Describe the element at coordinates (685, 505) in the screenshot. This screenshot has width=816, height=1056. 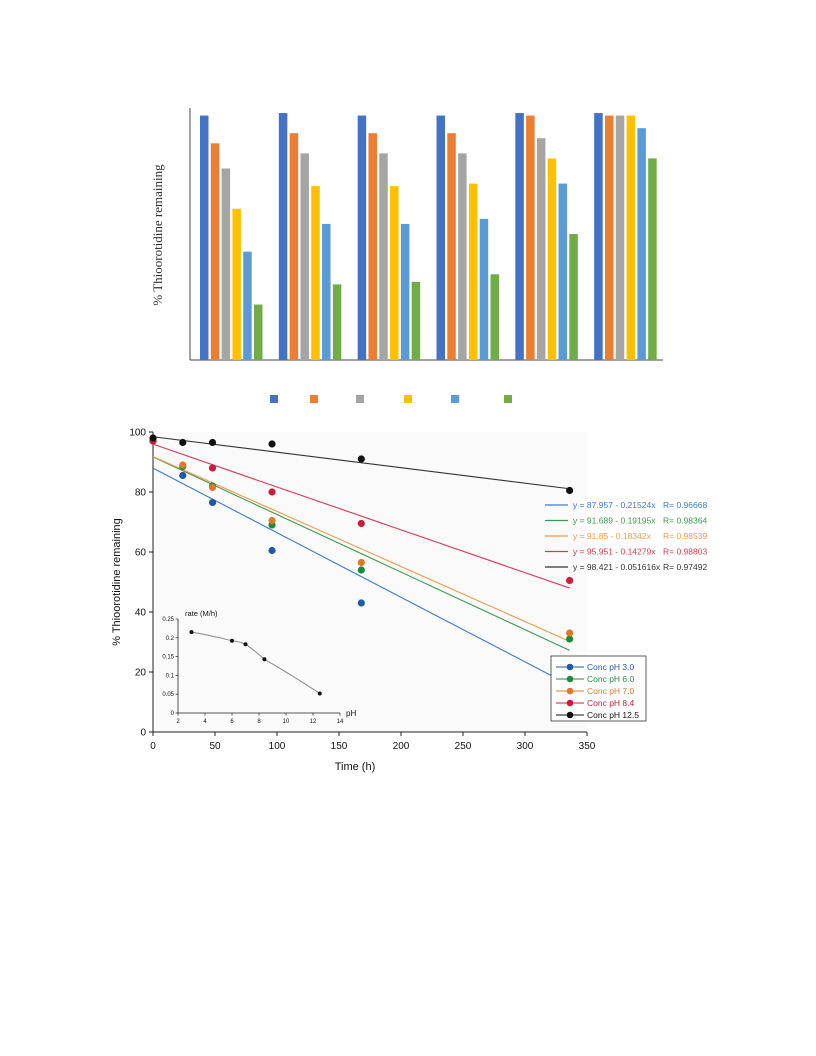
I see `fit-legend-r-1: R= 0.96668` at that location.